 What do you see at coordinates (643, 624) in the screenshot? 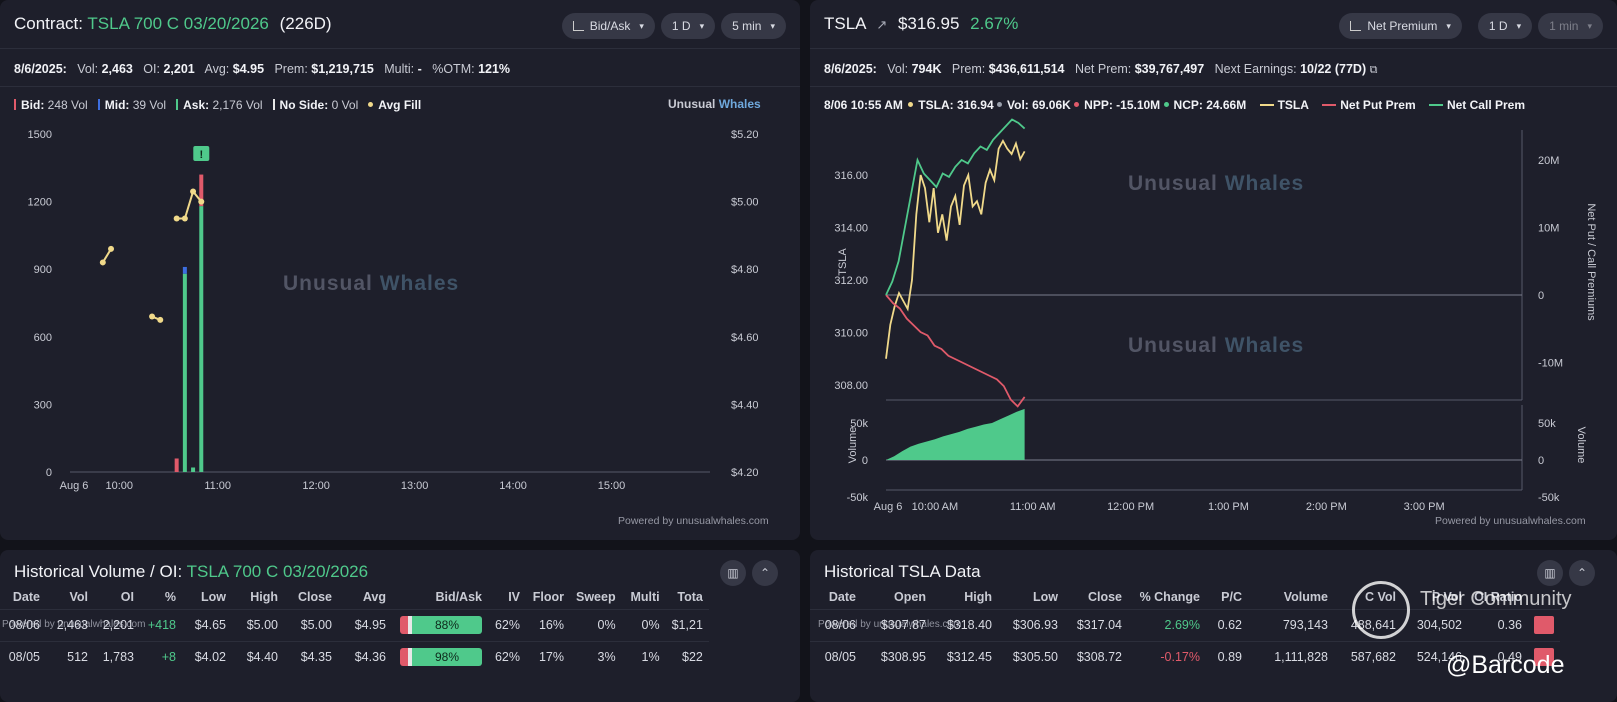
I see `table-cell: 0%` at bounding box center [643, 624].